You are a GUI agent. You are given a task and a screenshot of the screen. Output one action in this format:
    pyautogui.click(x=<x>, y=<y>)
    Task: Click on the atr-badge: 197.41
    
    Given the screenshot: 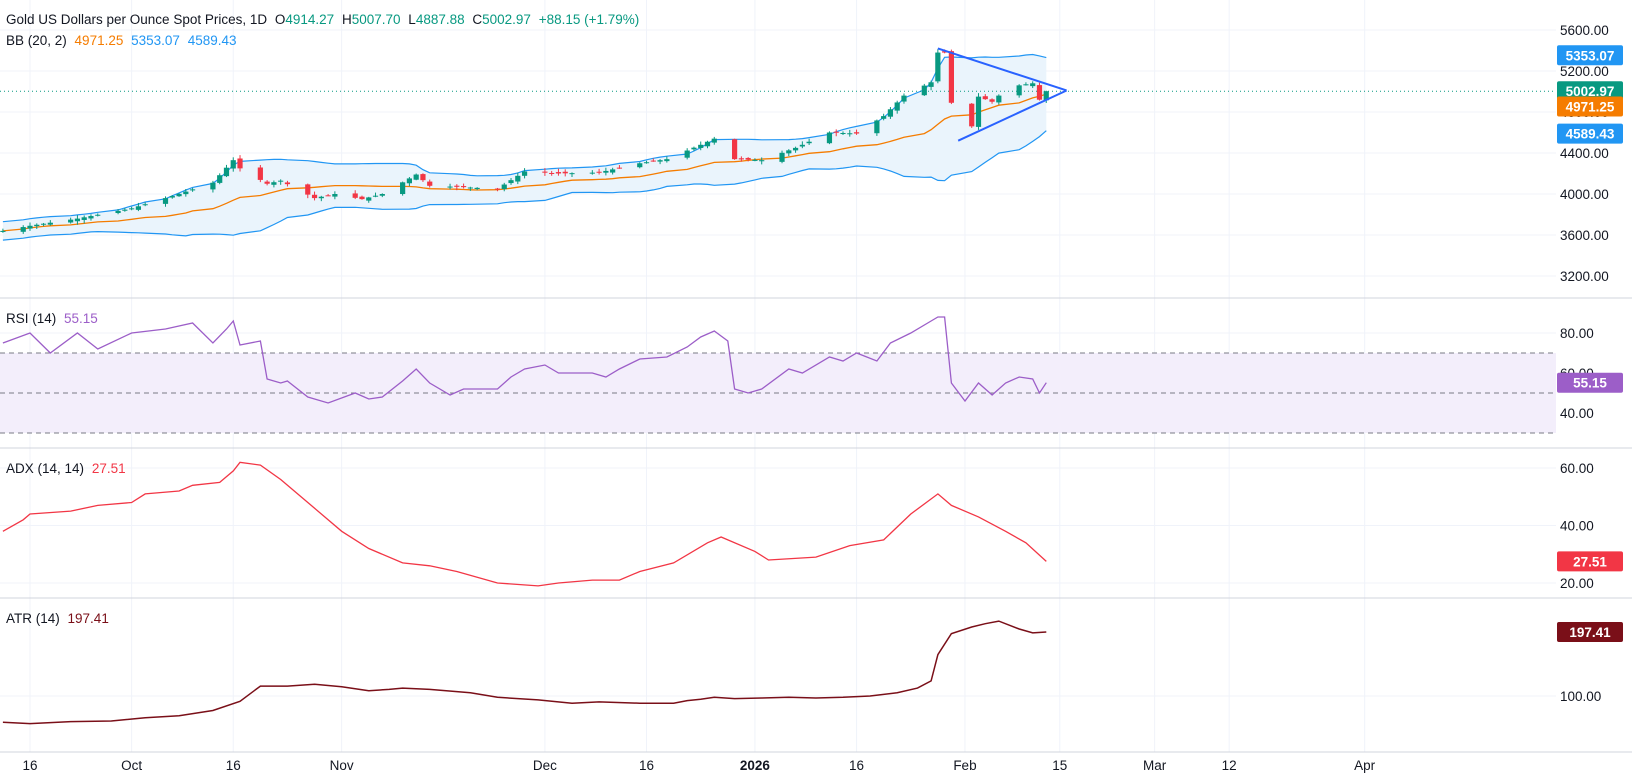 What is the action you would take?
    pyautogui.click(x=1590, y=632)
    